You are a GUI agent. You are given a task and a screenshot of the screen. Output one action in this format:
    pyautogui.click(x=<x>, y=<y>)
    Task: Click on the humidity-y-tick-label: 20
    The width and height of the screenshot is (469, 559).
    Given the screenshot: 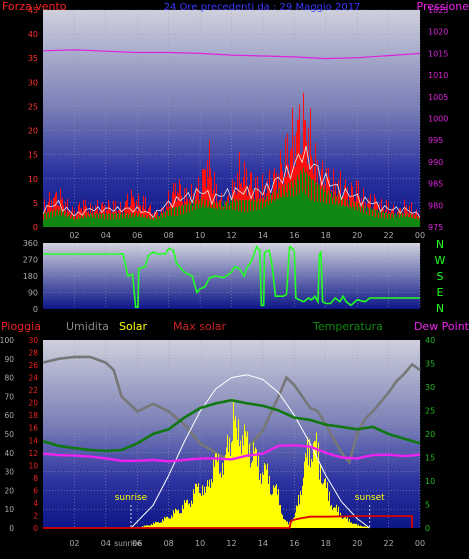 What is the action you would take?
    pyautogui.click(x=9, y=490)
    